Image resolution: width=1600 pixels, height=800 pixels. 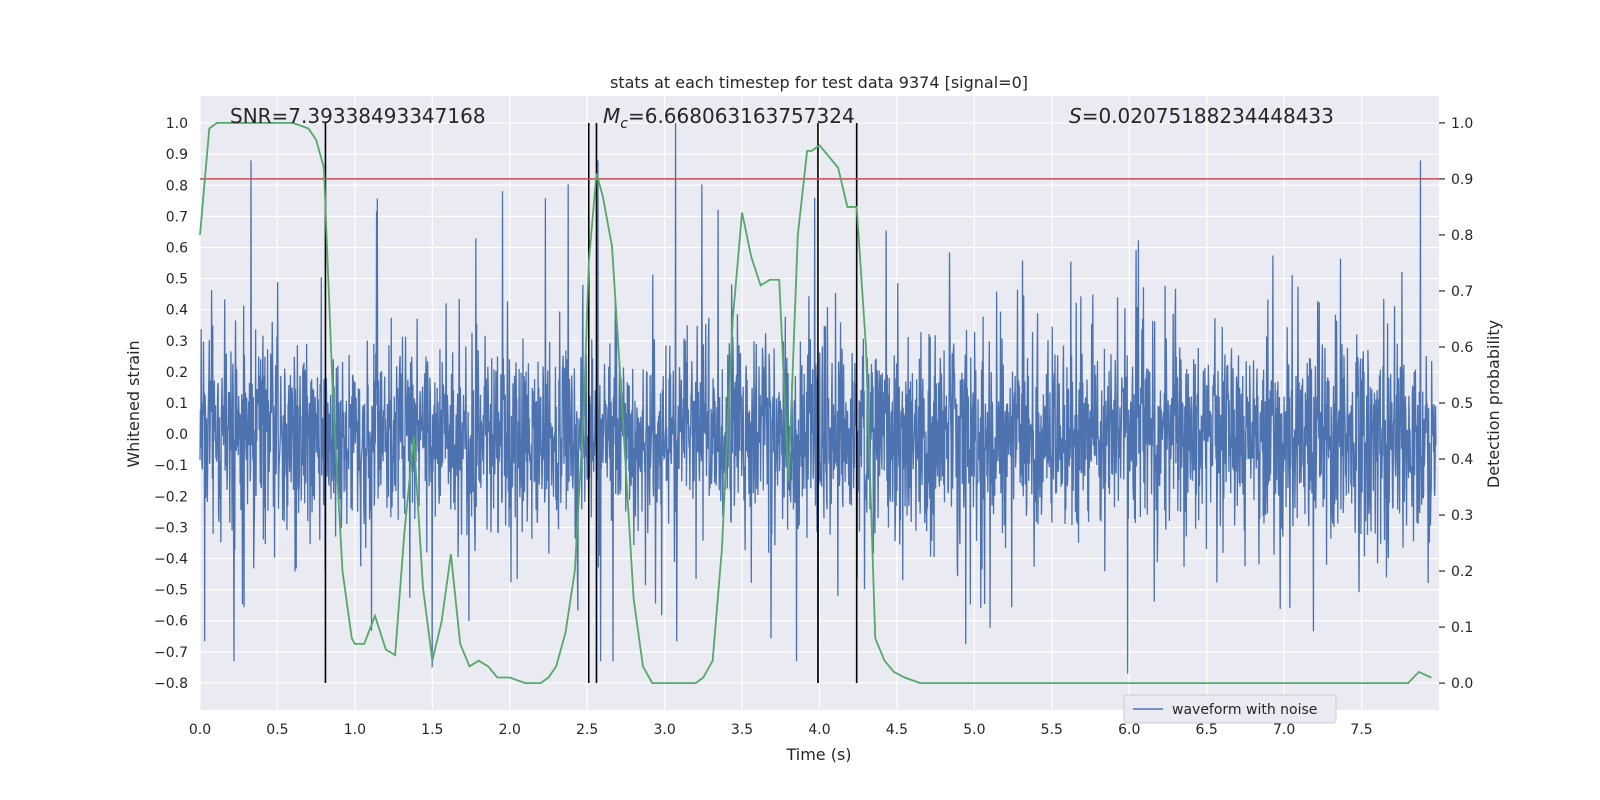 I want to click on y-tick-label: 0.8, so click(x=177, y=186).